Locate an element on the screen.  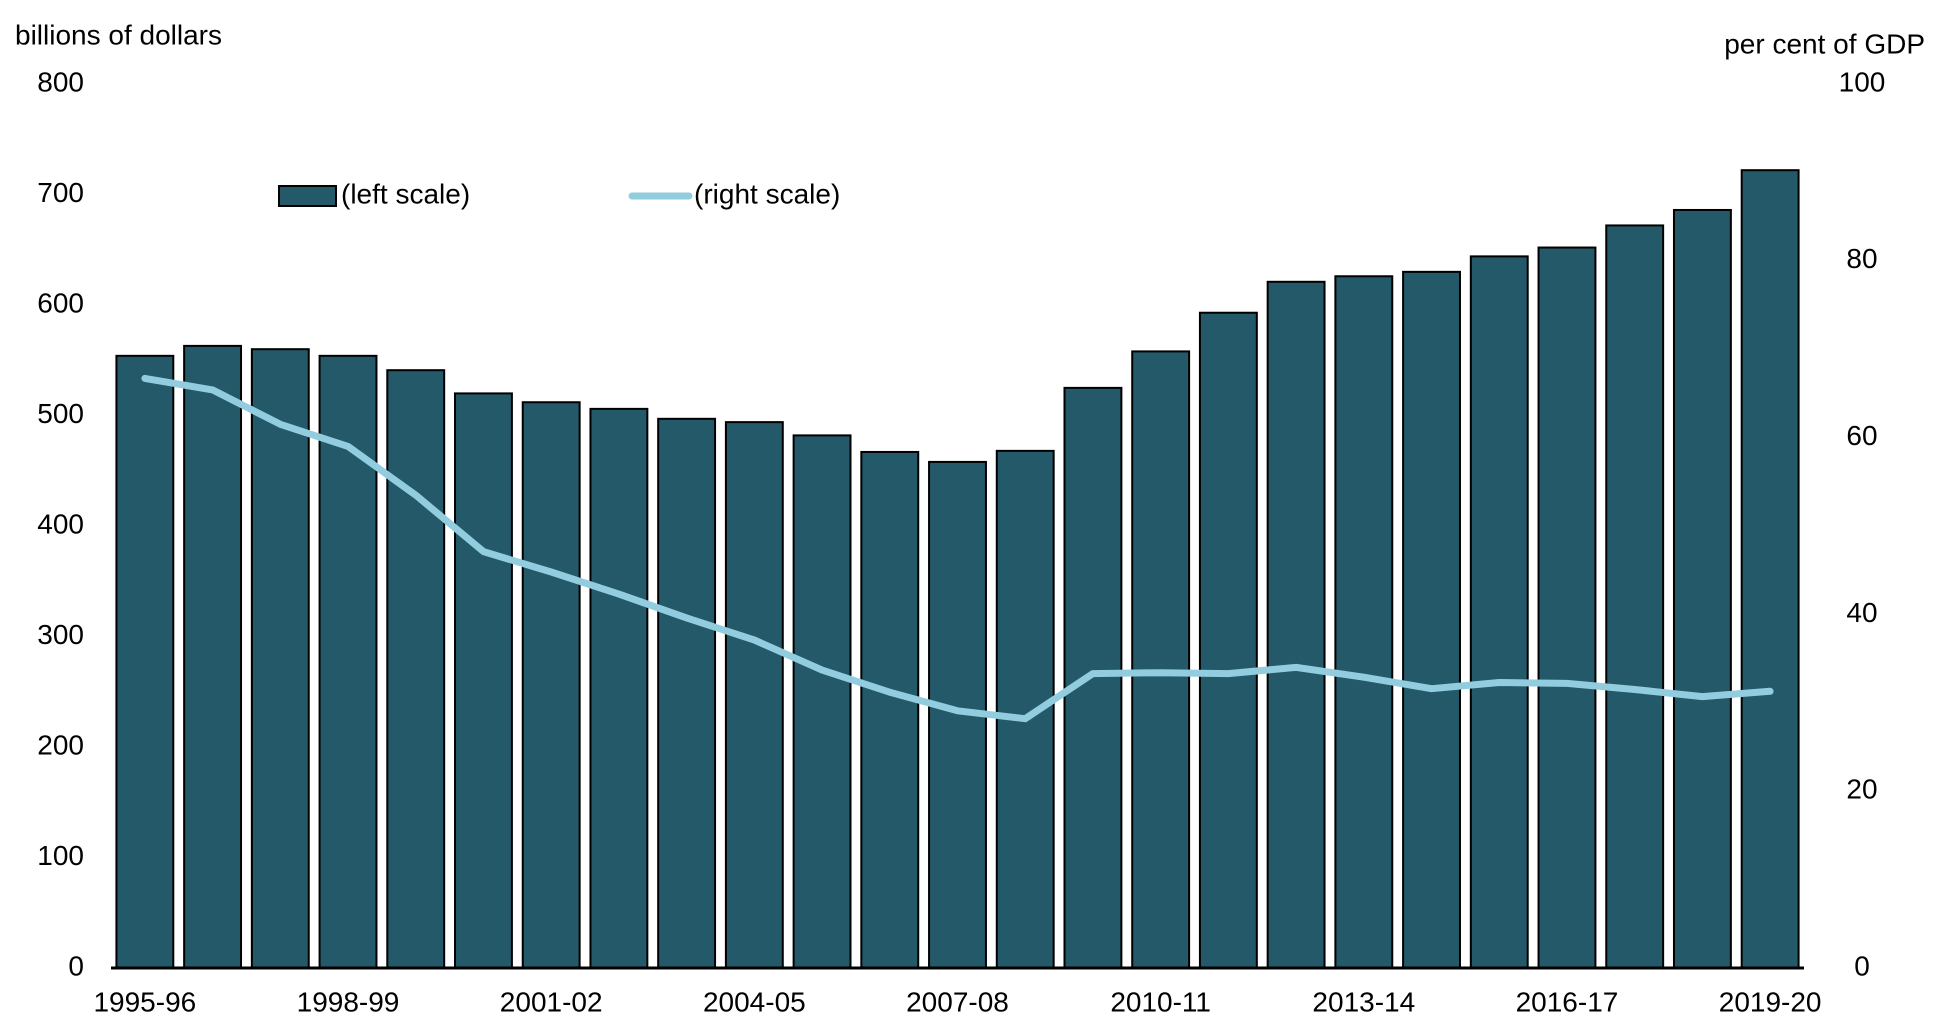
y-tick-label: 300 is located at coordinates (60, 634).